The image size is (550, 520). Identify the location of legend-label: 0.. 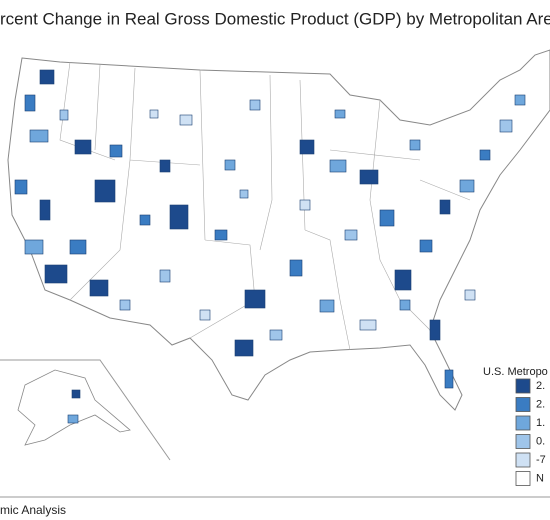
(540, 441).